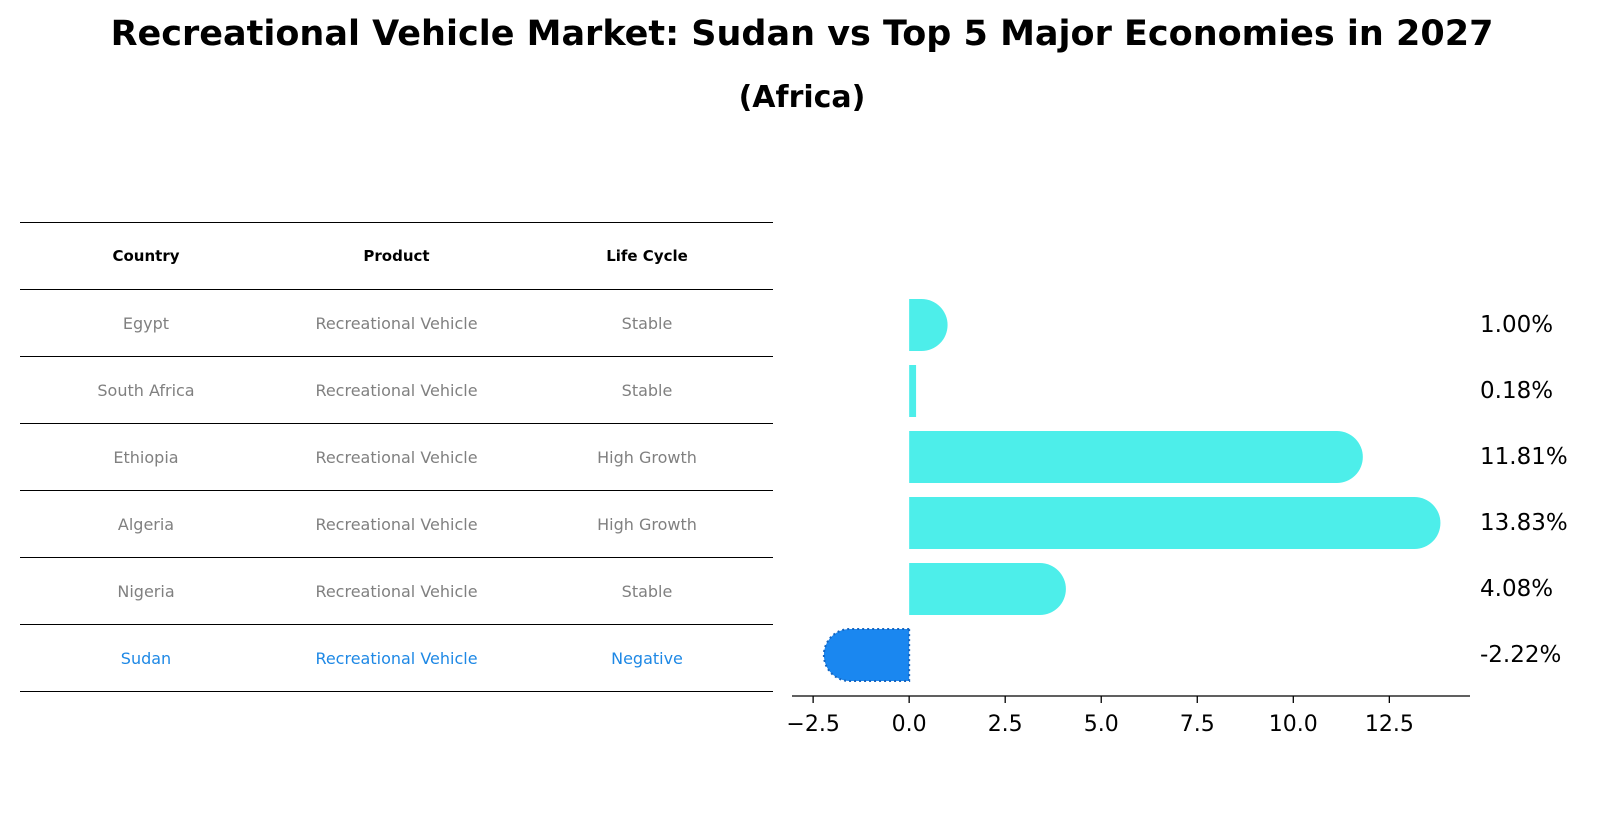 This screenshot has height=823, width=1604. Describe the element at coordinates (1389, 724) in the screenshot. I see `x-tick-label: 12.5` at that location.